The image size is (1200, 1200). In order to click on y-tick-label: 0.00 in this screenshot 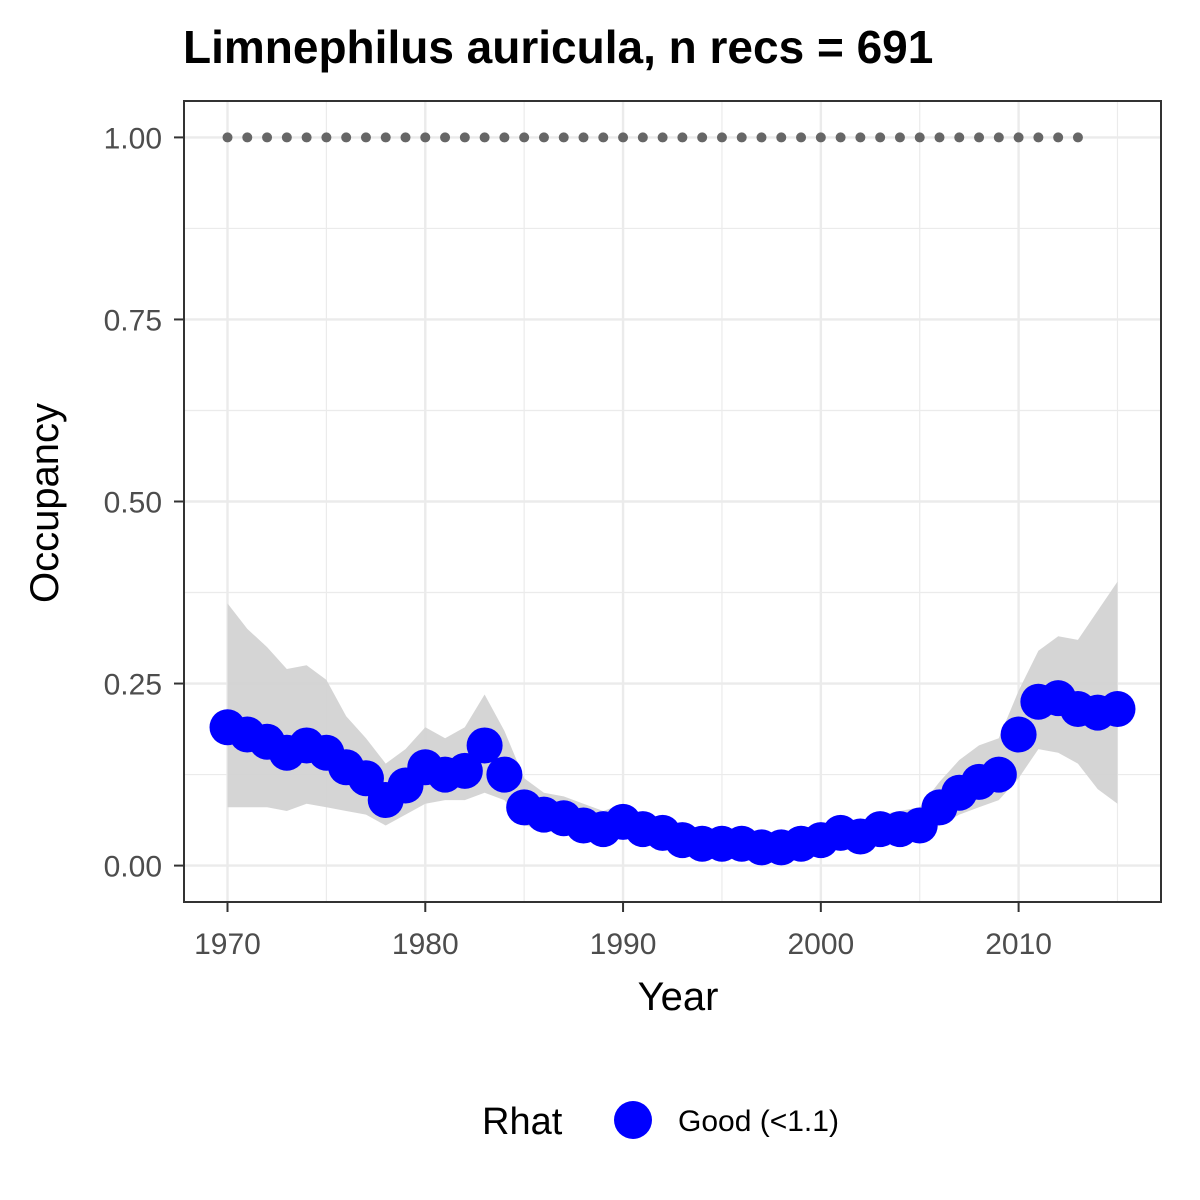, I will do `click(133, 867)`.